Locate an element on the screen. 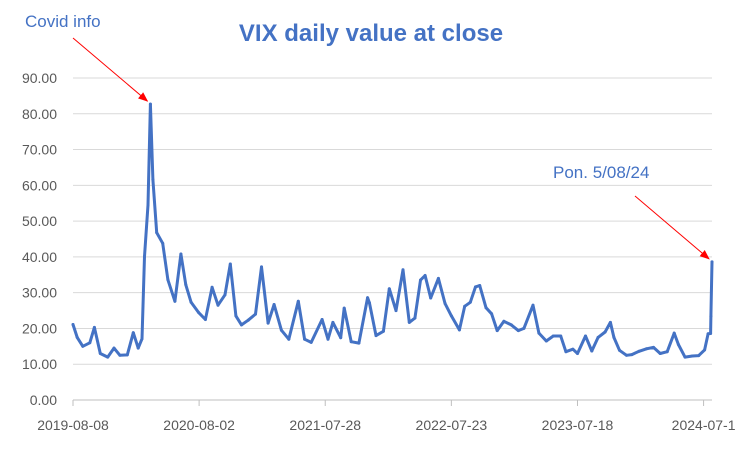 The height and width of the screenshot is (450, 742). y-tick-label: 50.00 is located at coordinates (39, 221).